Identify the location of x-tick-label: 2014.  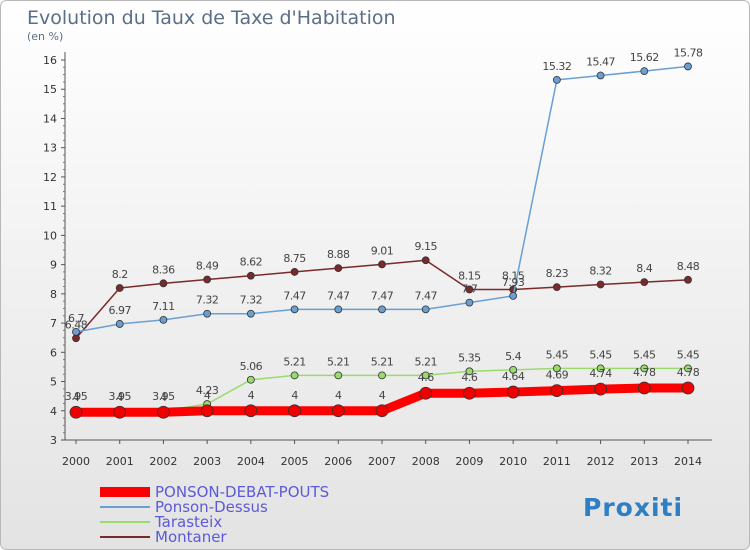
(688, 461).